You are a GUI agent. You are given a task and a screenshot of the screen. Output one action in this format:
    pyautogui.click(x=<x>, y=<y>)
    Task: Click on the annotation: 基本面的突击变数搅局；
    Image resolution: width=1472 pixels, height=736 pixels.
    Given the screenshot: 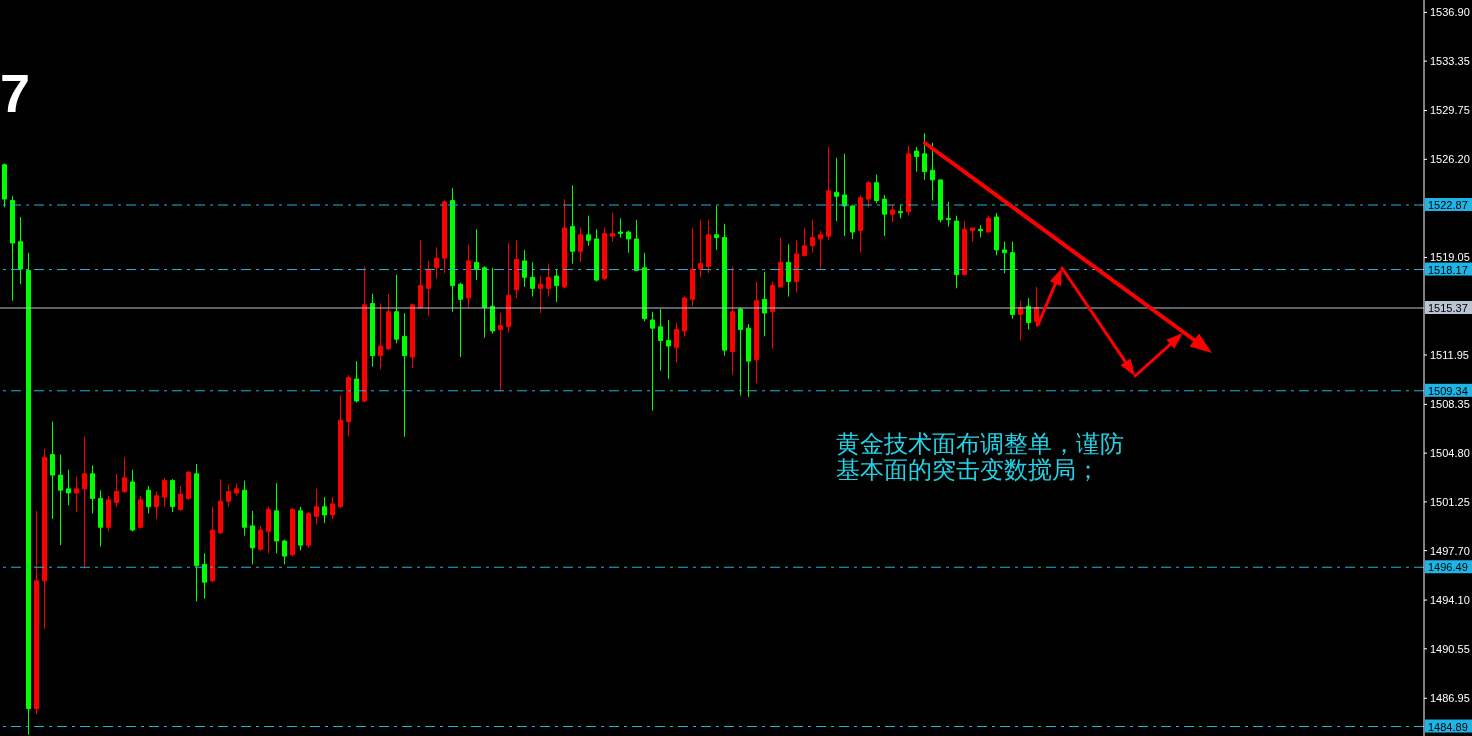 What is the action you would take?
    pyautogui.click(x=968, y=470)
    